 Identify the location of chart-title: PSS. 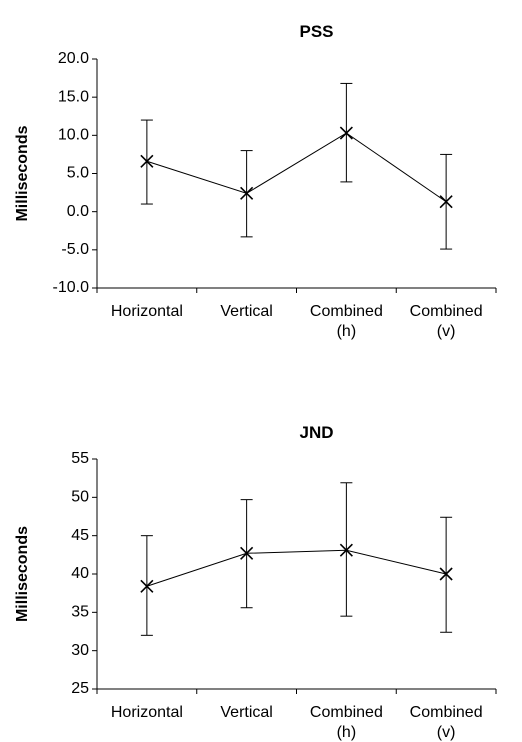
(316, 31).